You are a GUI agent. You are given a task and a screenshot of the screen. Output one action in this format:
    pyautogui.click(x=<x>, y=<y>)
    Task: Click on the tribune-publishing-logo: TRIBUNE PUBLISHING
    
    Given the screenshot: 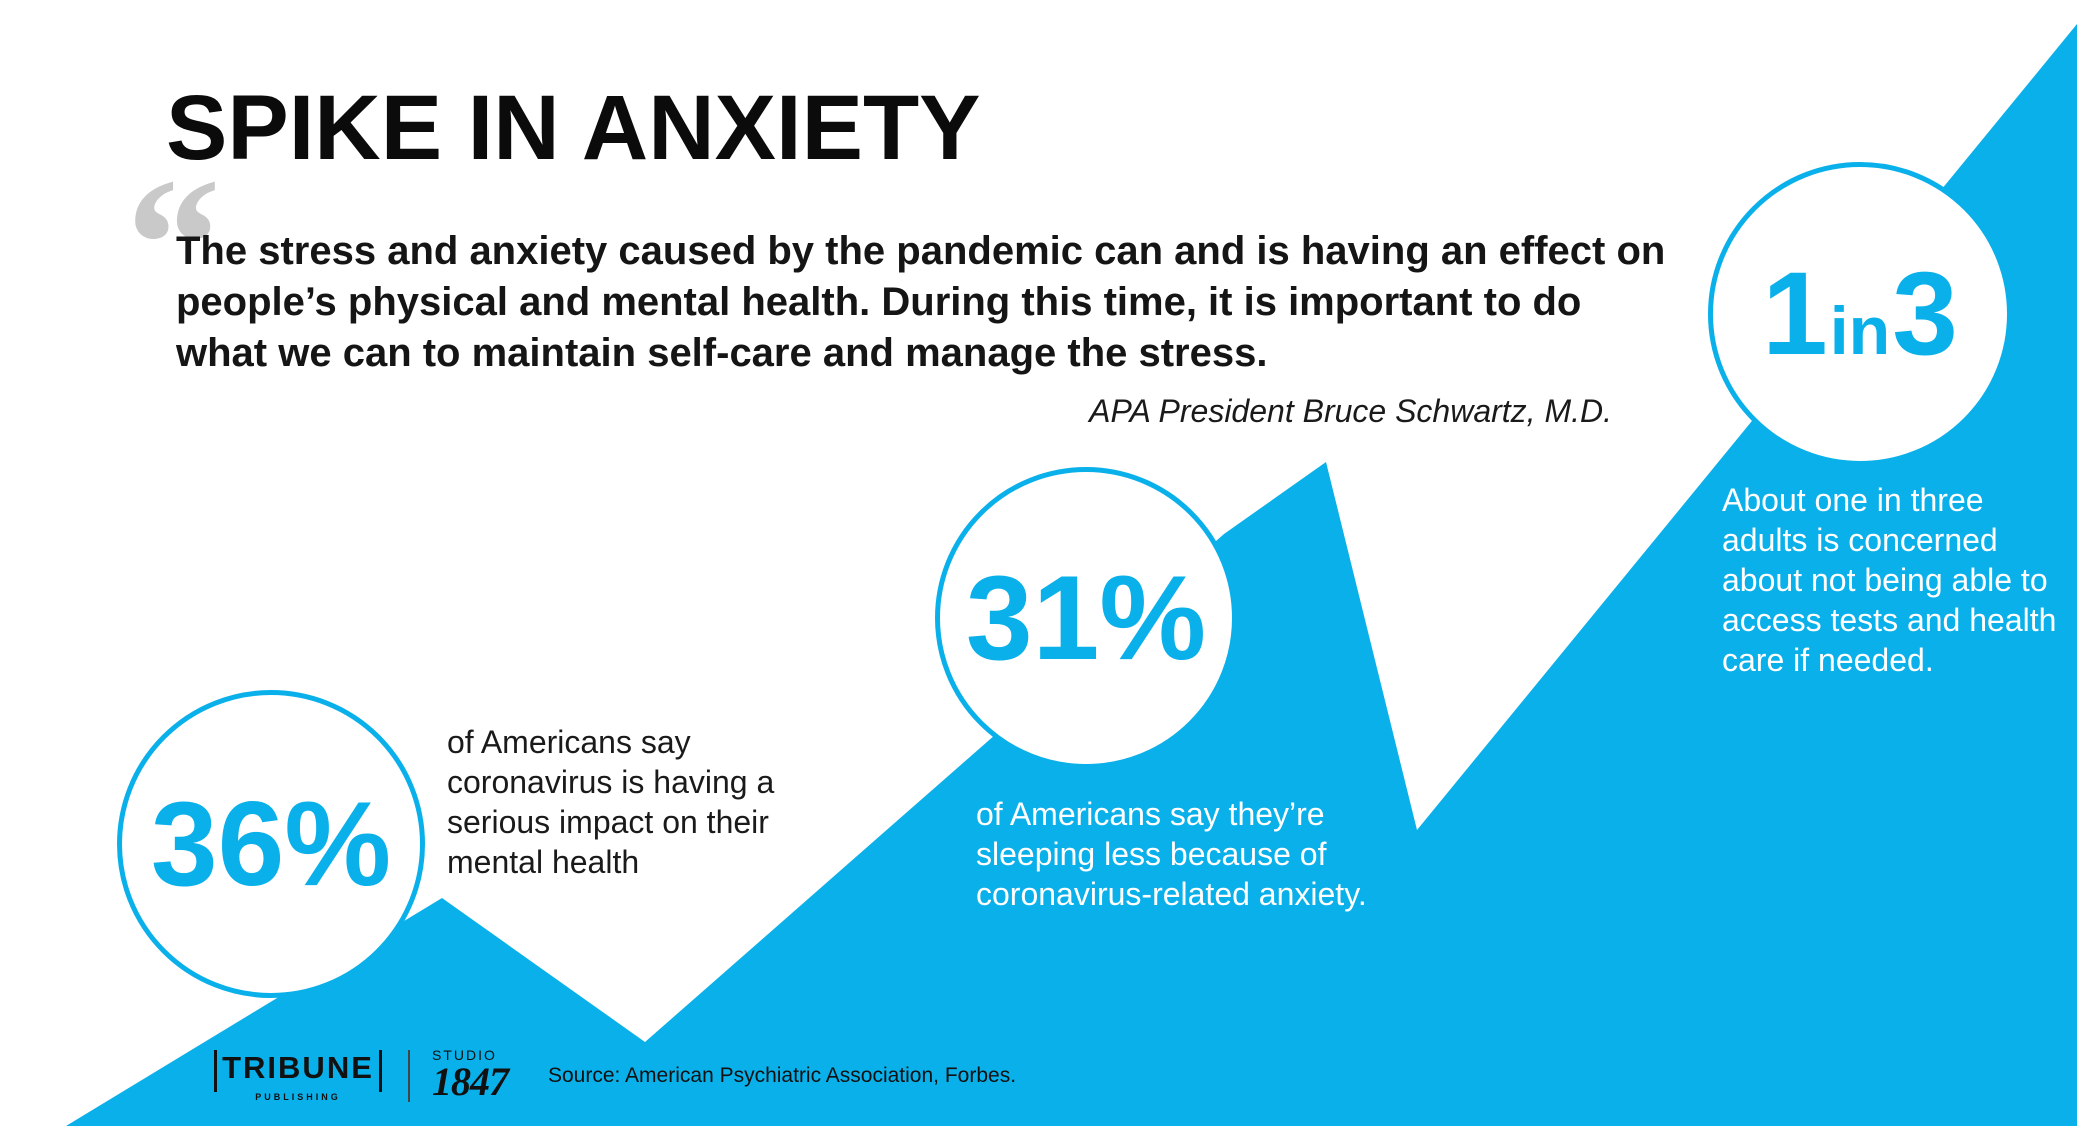 What is the action you would take?
    pyautogui.click(x=298, y=1076)
    